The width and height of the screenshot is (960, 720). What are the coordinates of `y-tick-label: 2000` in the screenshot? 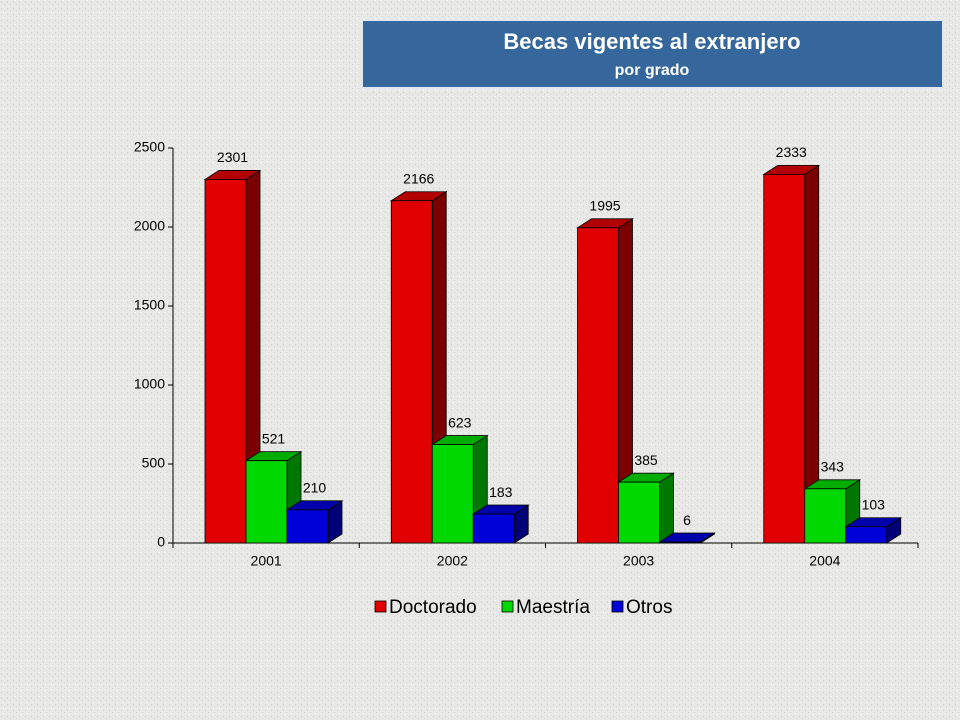 It's located at (149, 226).